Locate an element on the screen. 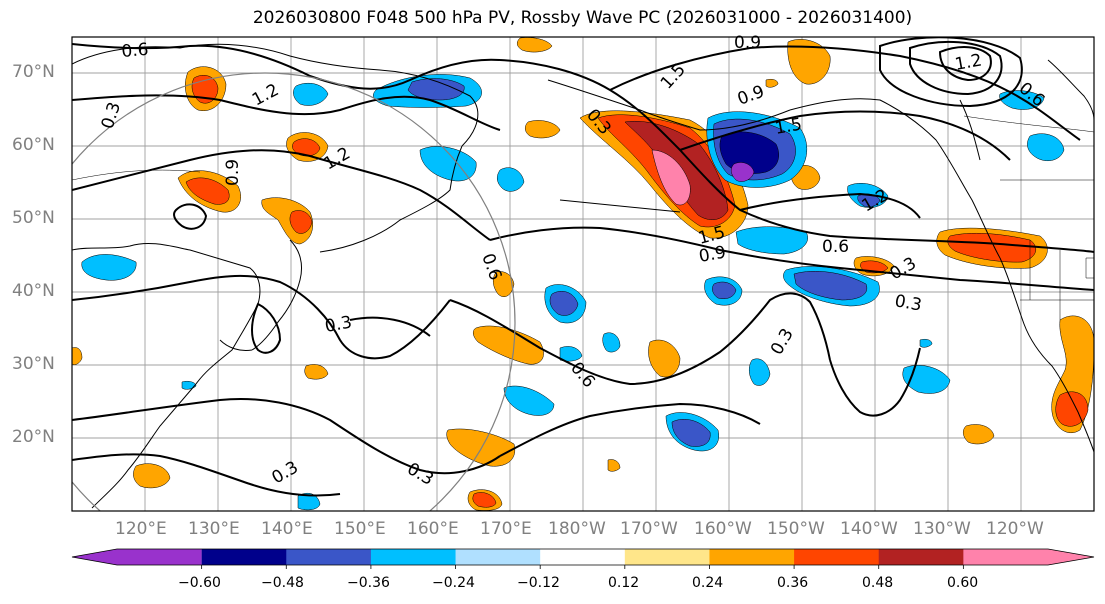 This screenshot has height=604, width=1105. lat-label: 30°N is located at coordinates (33, 364).